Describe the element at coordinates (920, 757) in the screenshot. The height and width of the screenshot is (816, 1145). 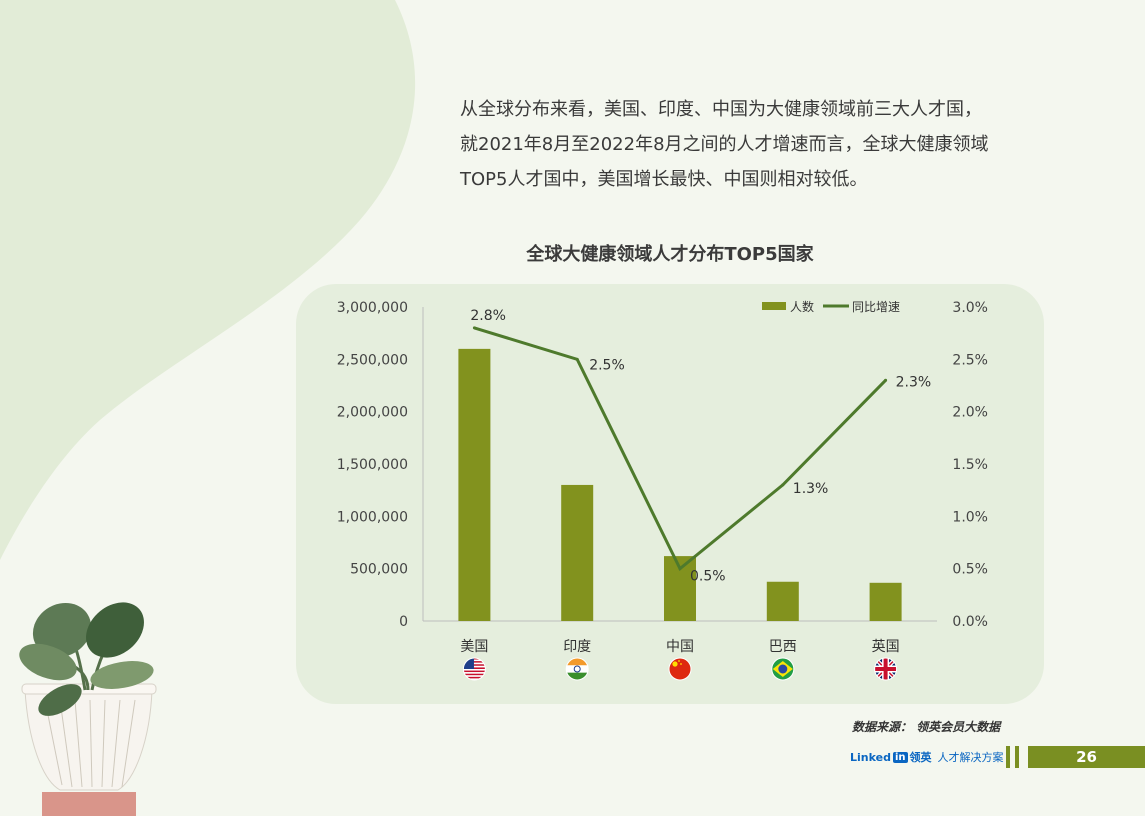
I see `brand-cn-text: 领英` at that location.